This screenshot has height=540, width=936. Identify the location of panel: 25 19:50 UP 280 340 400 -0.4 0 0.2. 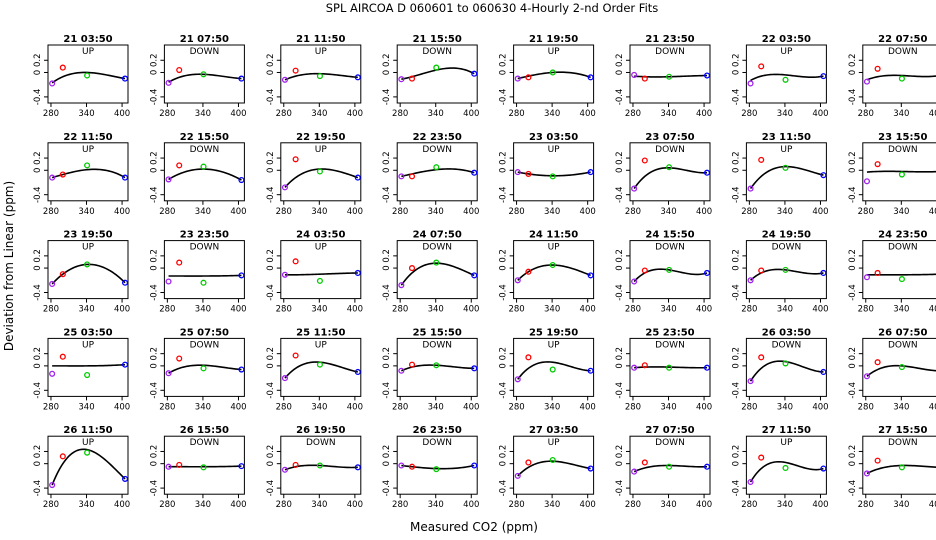
(547, 369).